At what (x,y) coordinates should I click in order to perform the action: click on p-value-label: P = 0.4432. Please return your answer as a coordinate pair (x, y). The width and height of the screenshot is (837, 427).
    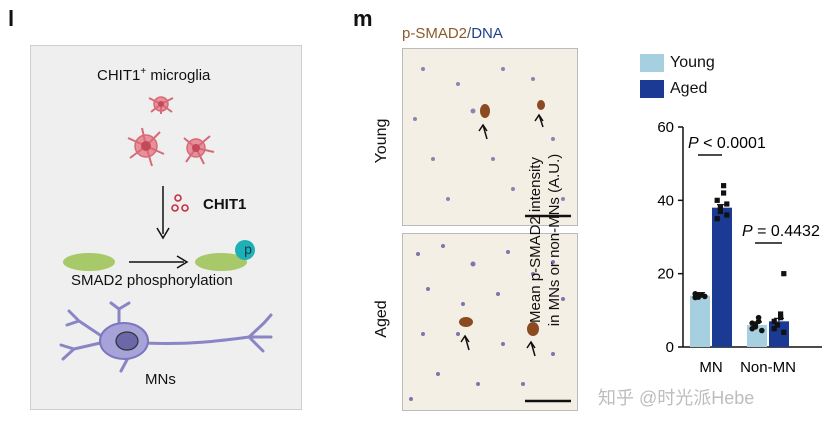
    Looking at the image, I should click on (781, 231).